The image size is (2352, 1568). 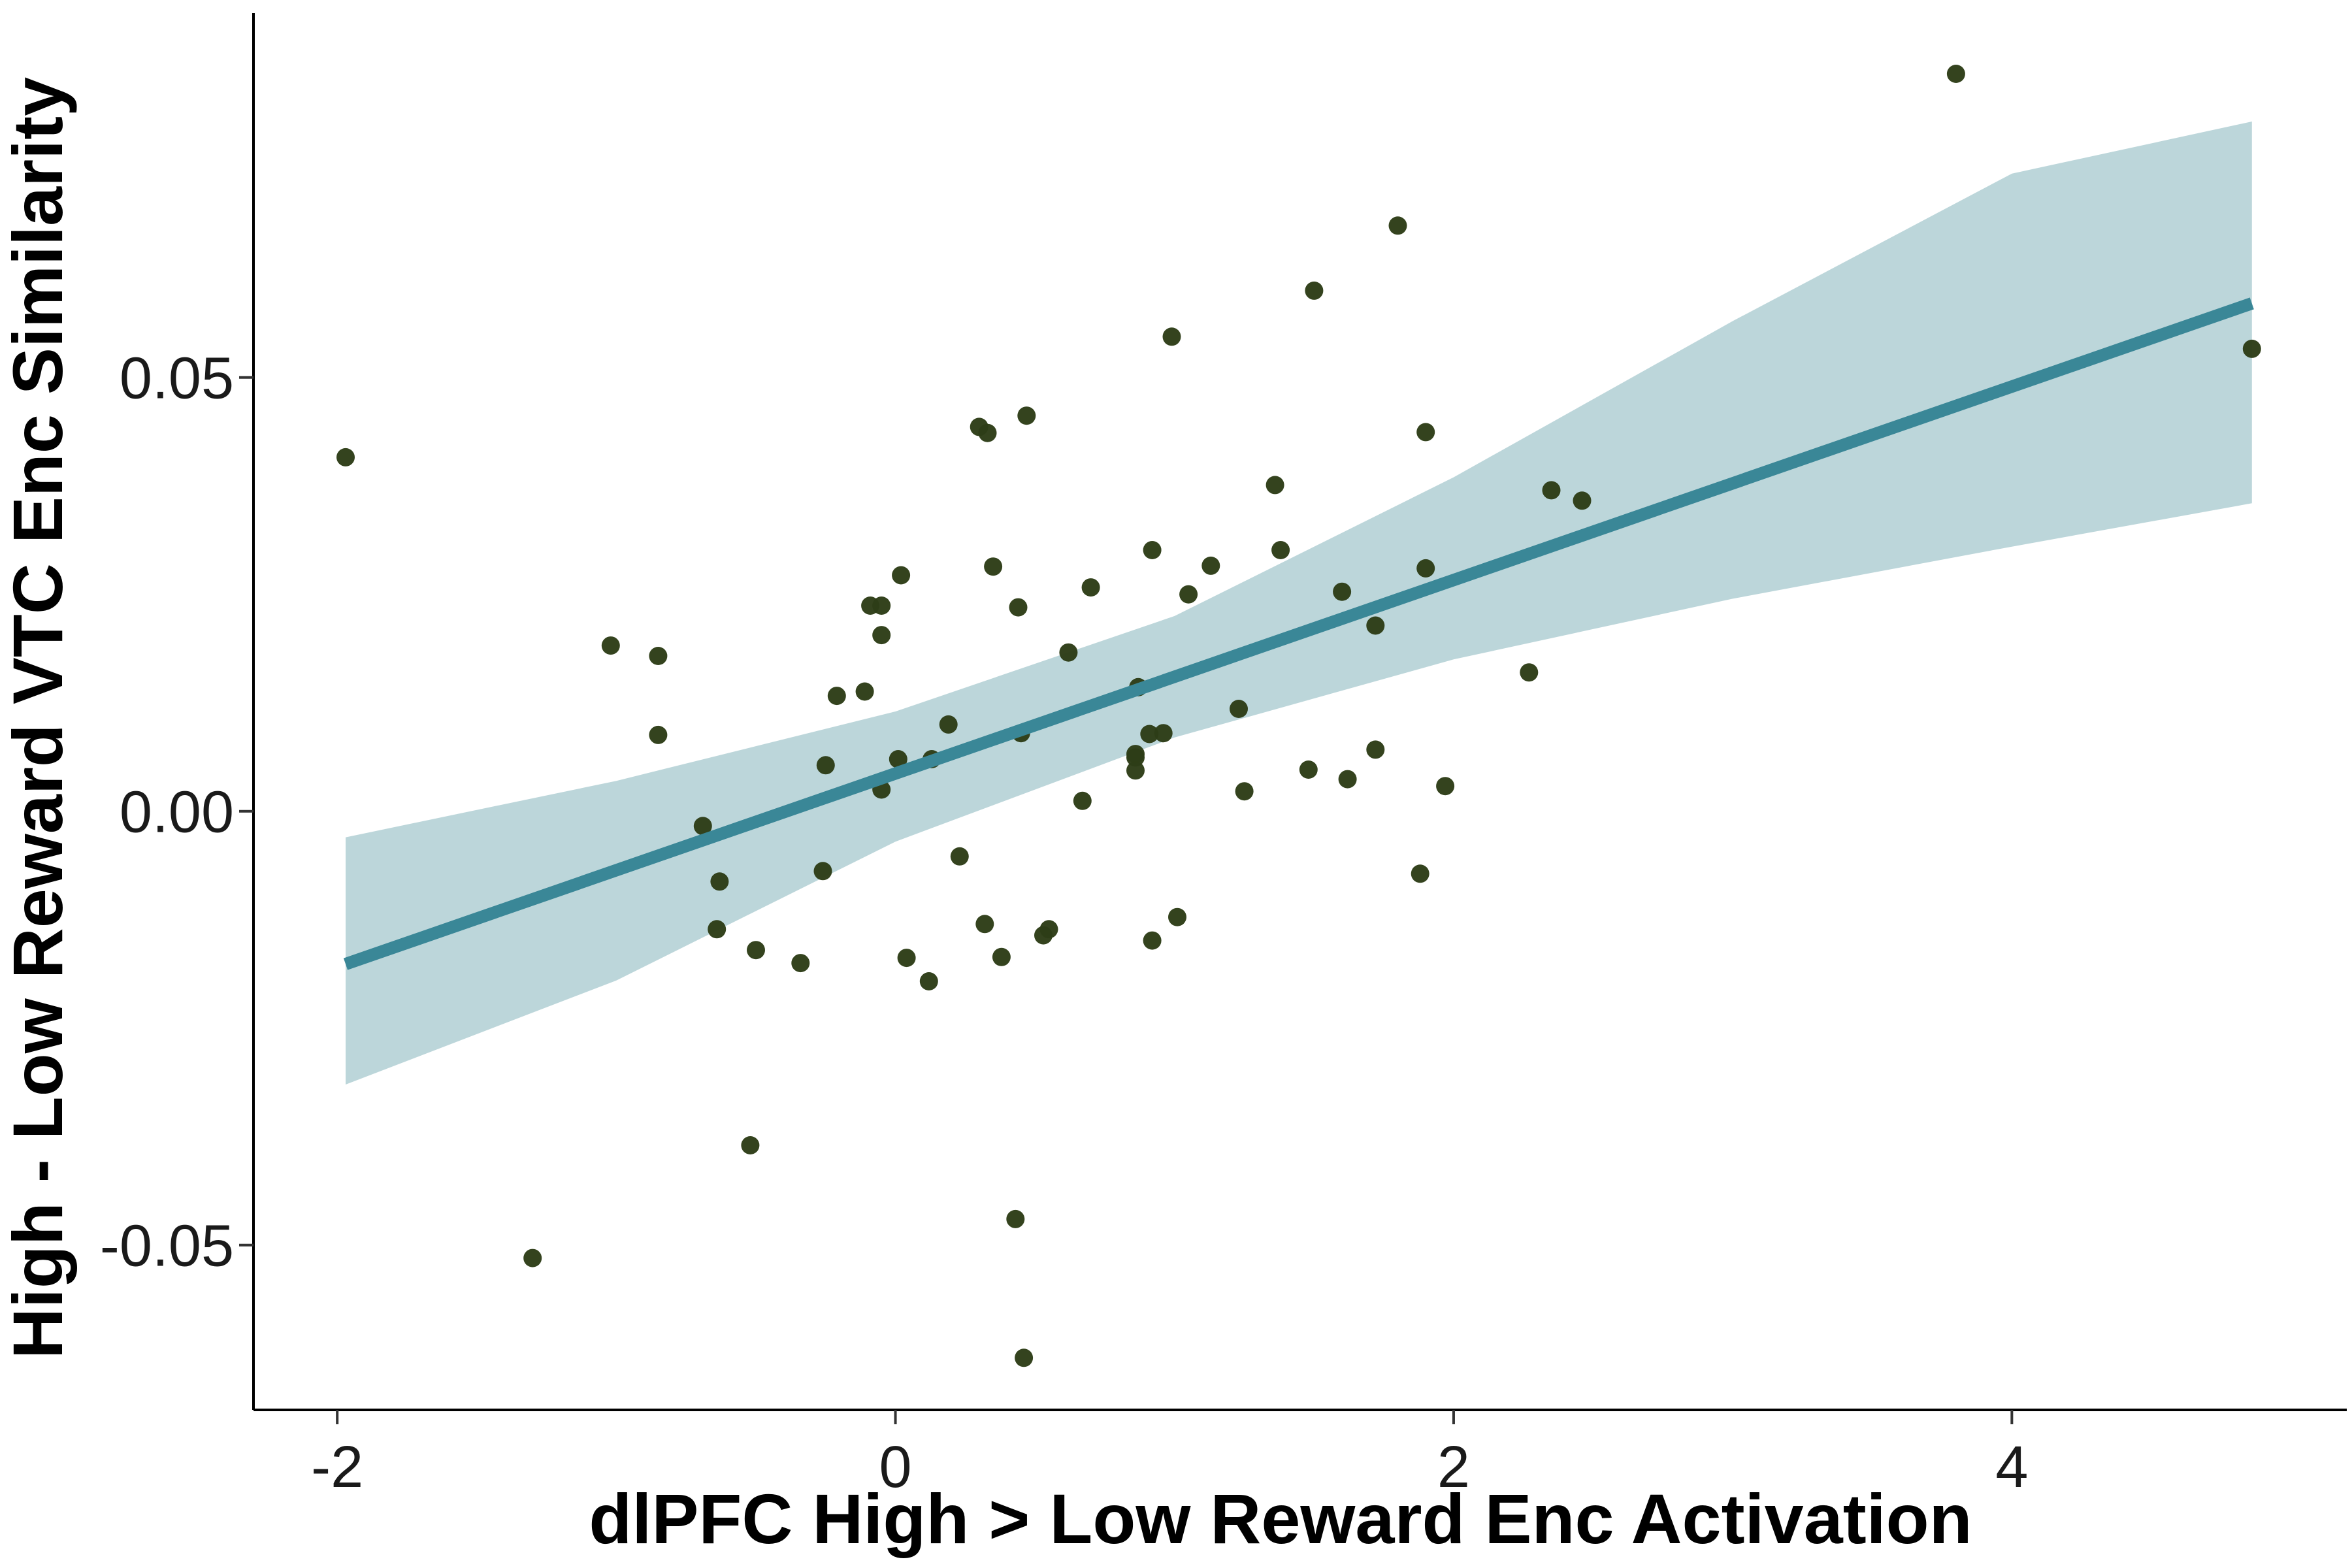 I want to click on x-tick-label: -2, so click(x=337, y=1467).